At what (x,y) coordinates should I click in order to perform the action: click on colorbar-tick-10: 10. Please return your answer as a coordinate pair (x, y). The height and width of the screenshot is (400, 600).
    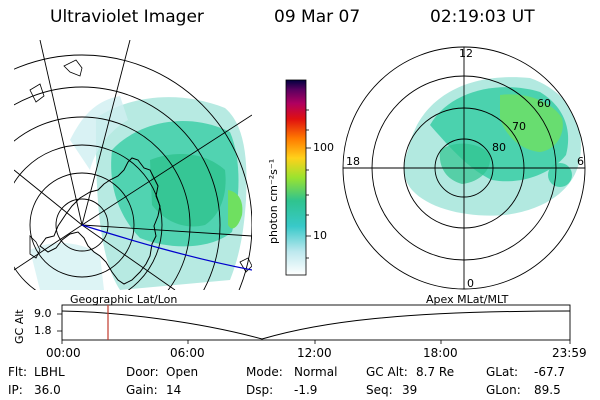
    Looking at the image, I should click on (320, 235).